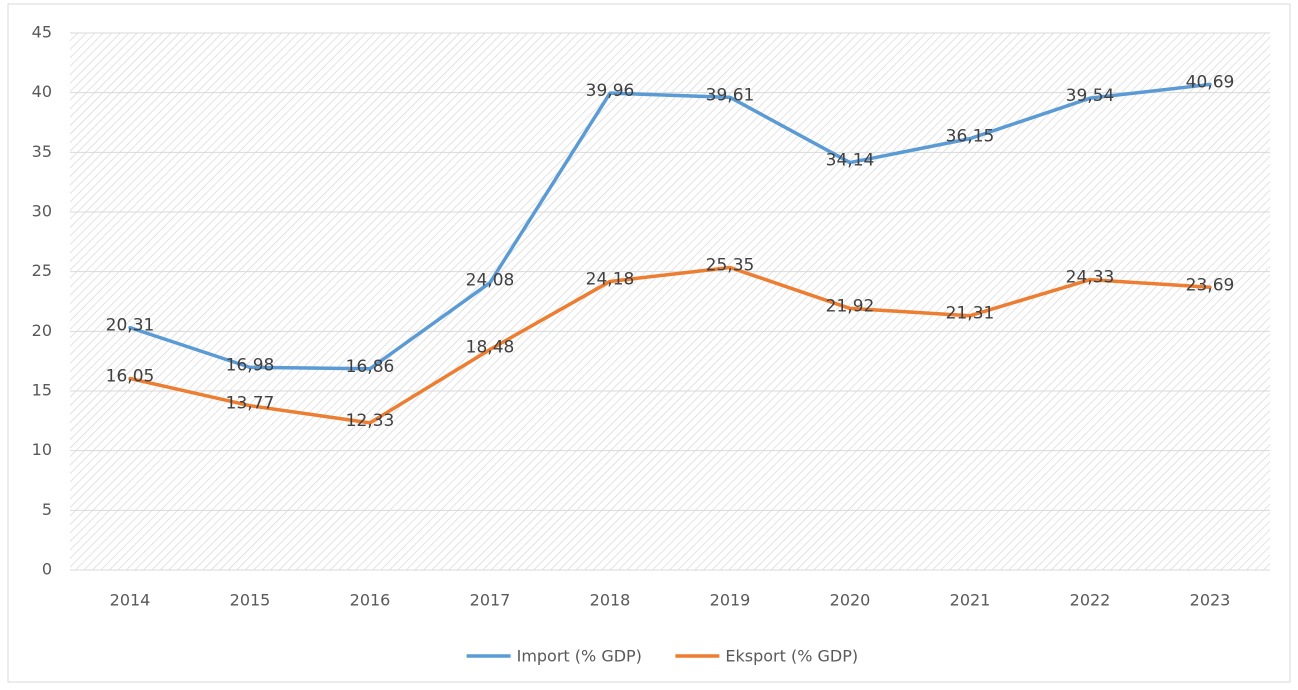  What do you see at coordinates (490, 600) in the screenshot?
I see `x-tick-label: 2017` at bounding box center [490, 600].